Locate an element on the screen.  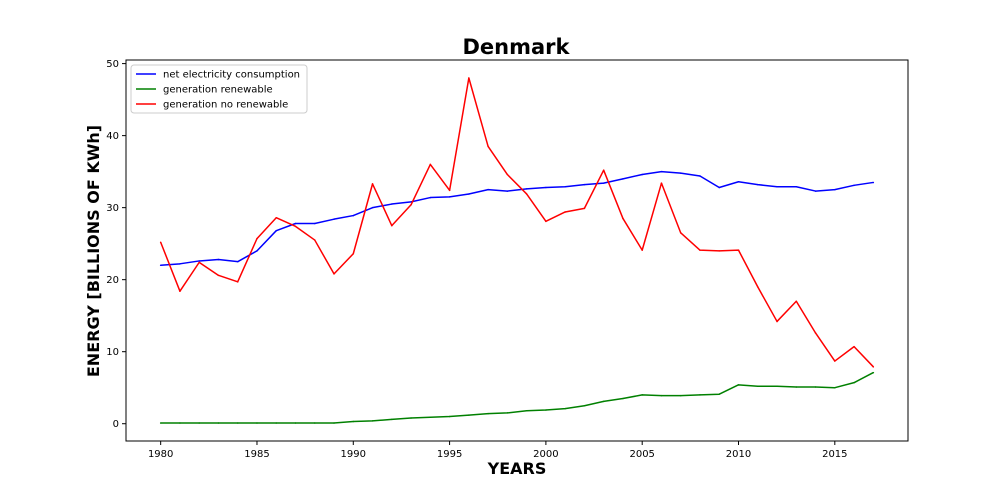
x-tick-label: 2015 is located at coordinates (834, 454).